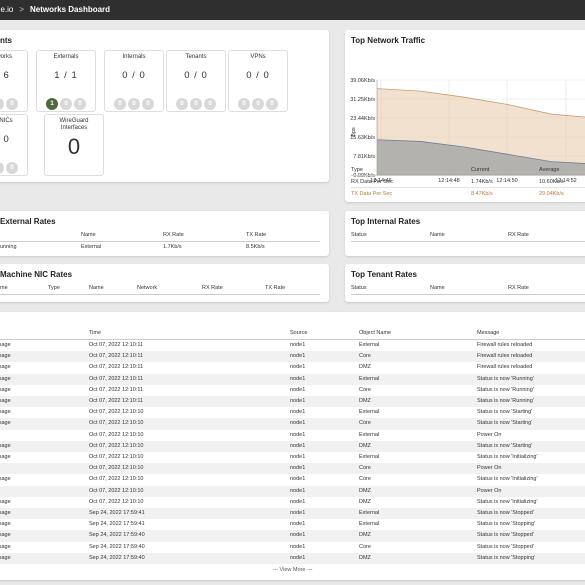 This screenshot has height=585, width=585. I want to click on external-rates-title: External Rates, so click(28, 221).